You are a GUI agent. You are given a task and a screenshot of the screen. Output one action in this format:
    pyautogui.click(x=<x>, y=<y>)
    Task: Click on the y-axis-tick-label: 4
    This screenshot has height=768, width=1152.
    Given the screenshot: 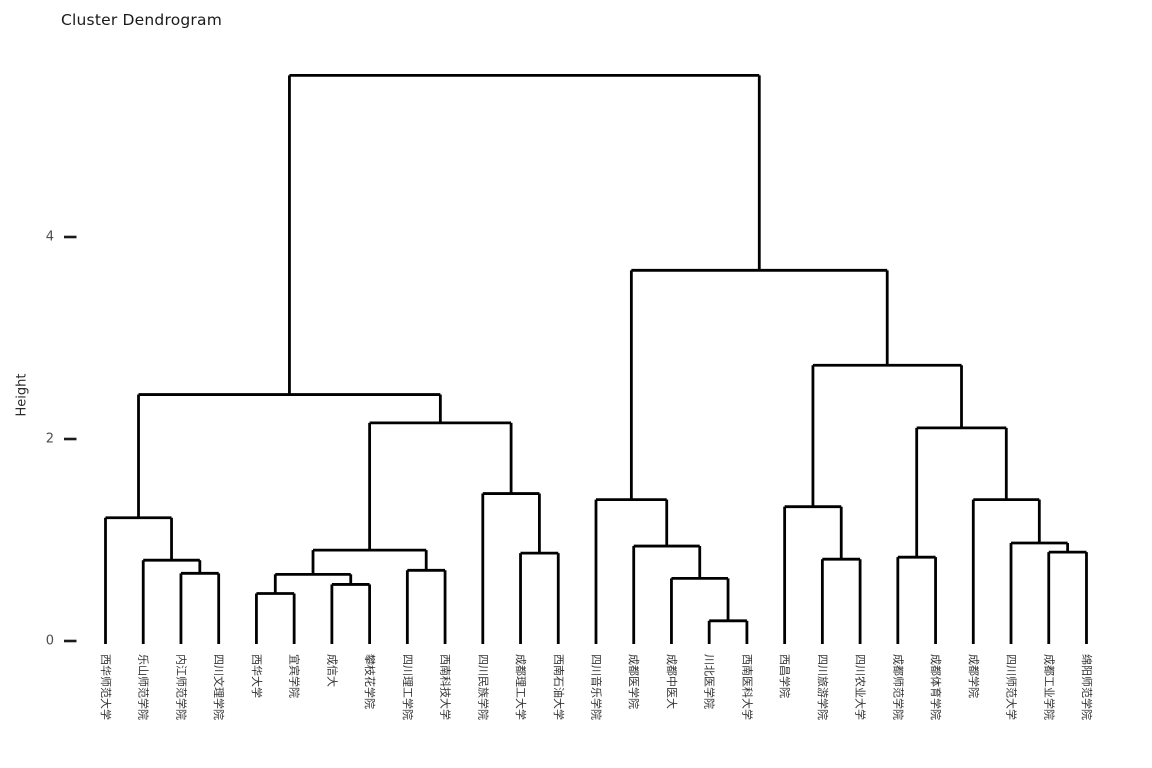 What is the action you would take?
    pyautogui.click(x=50, y=237)
    